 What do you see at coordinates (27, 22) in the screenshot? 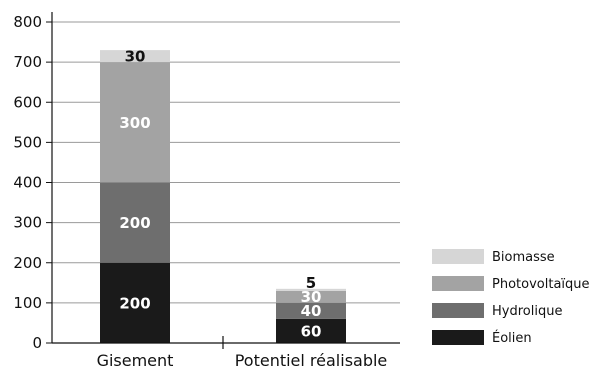
I see `y-tick-label: 800` at bounding box center [27, 22].